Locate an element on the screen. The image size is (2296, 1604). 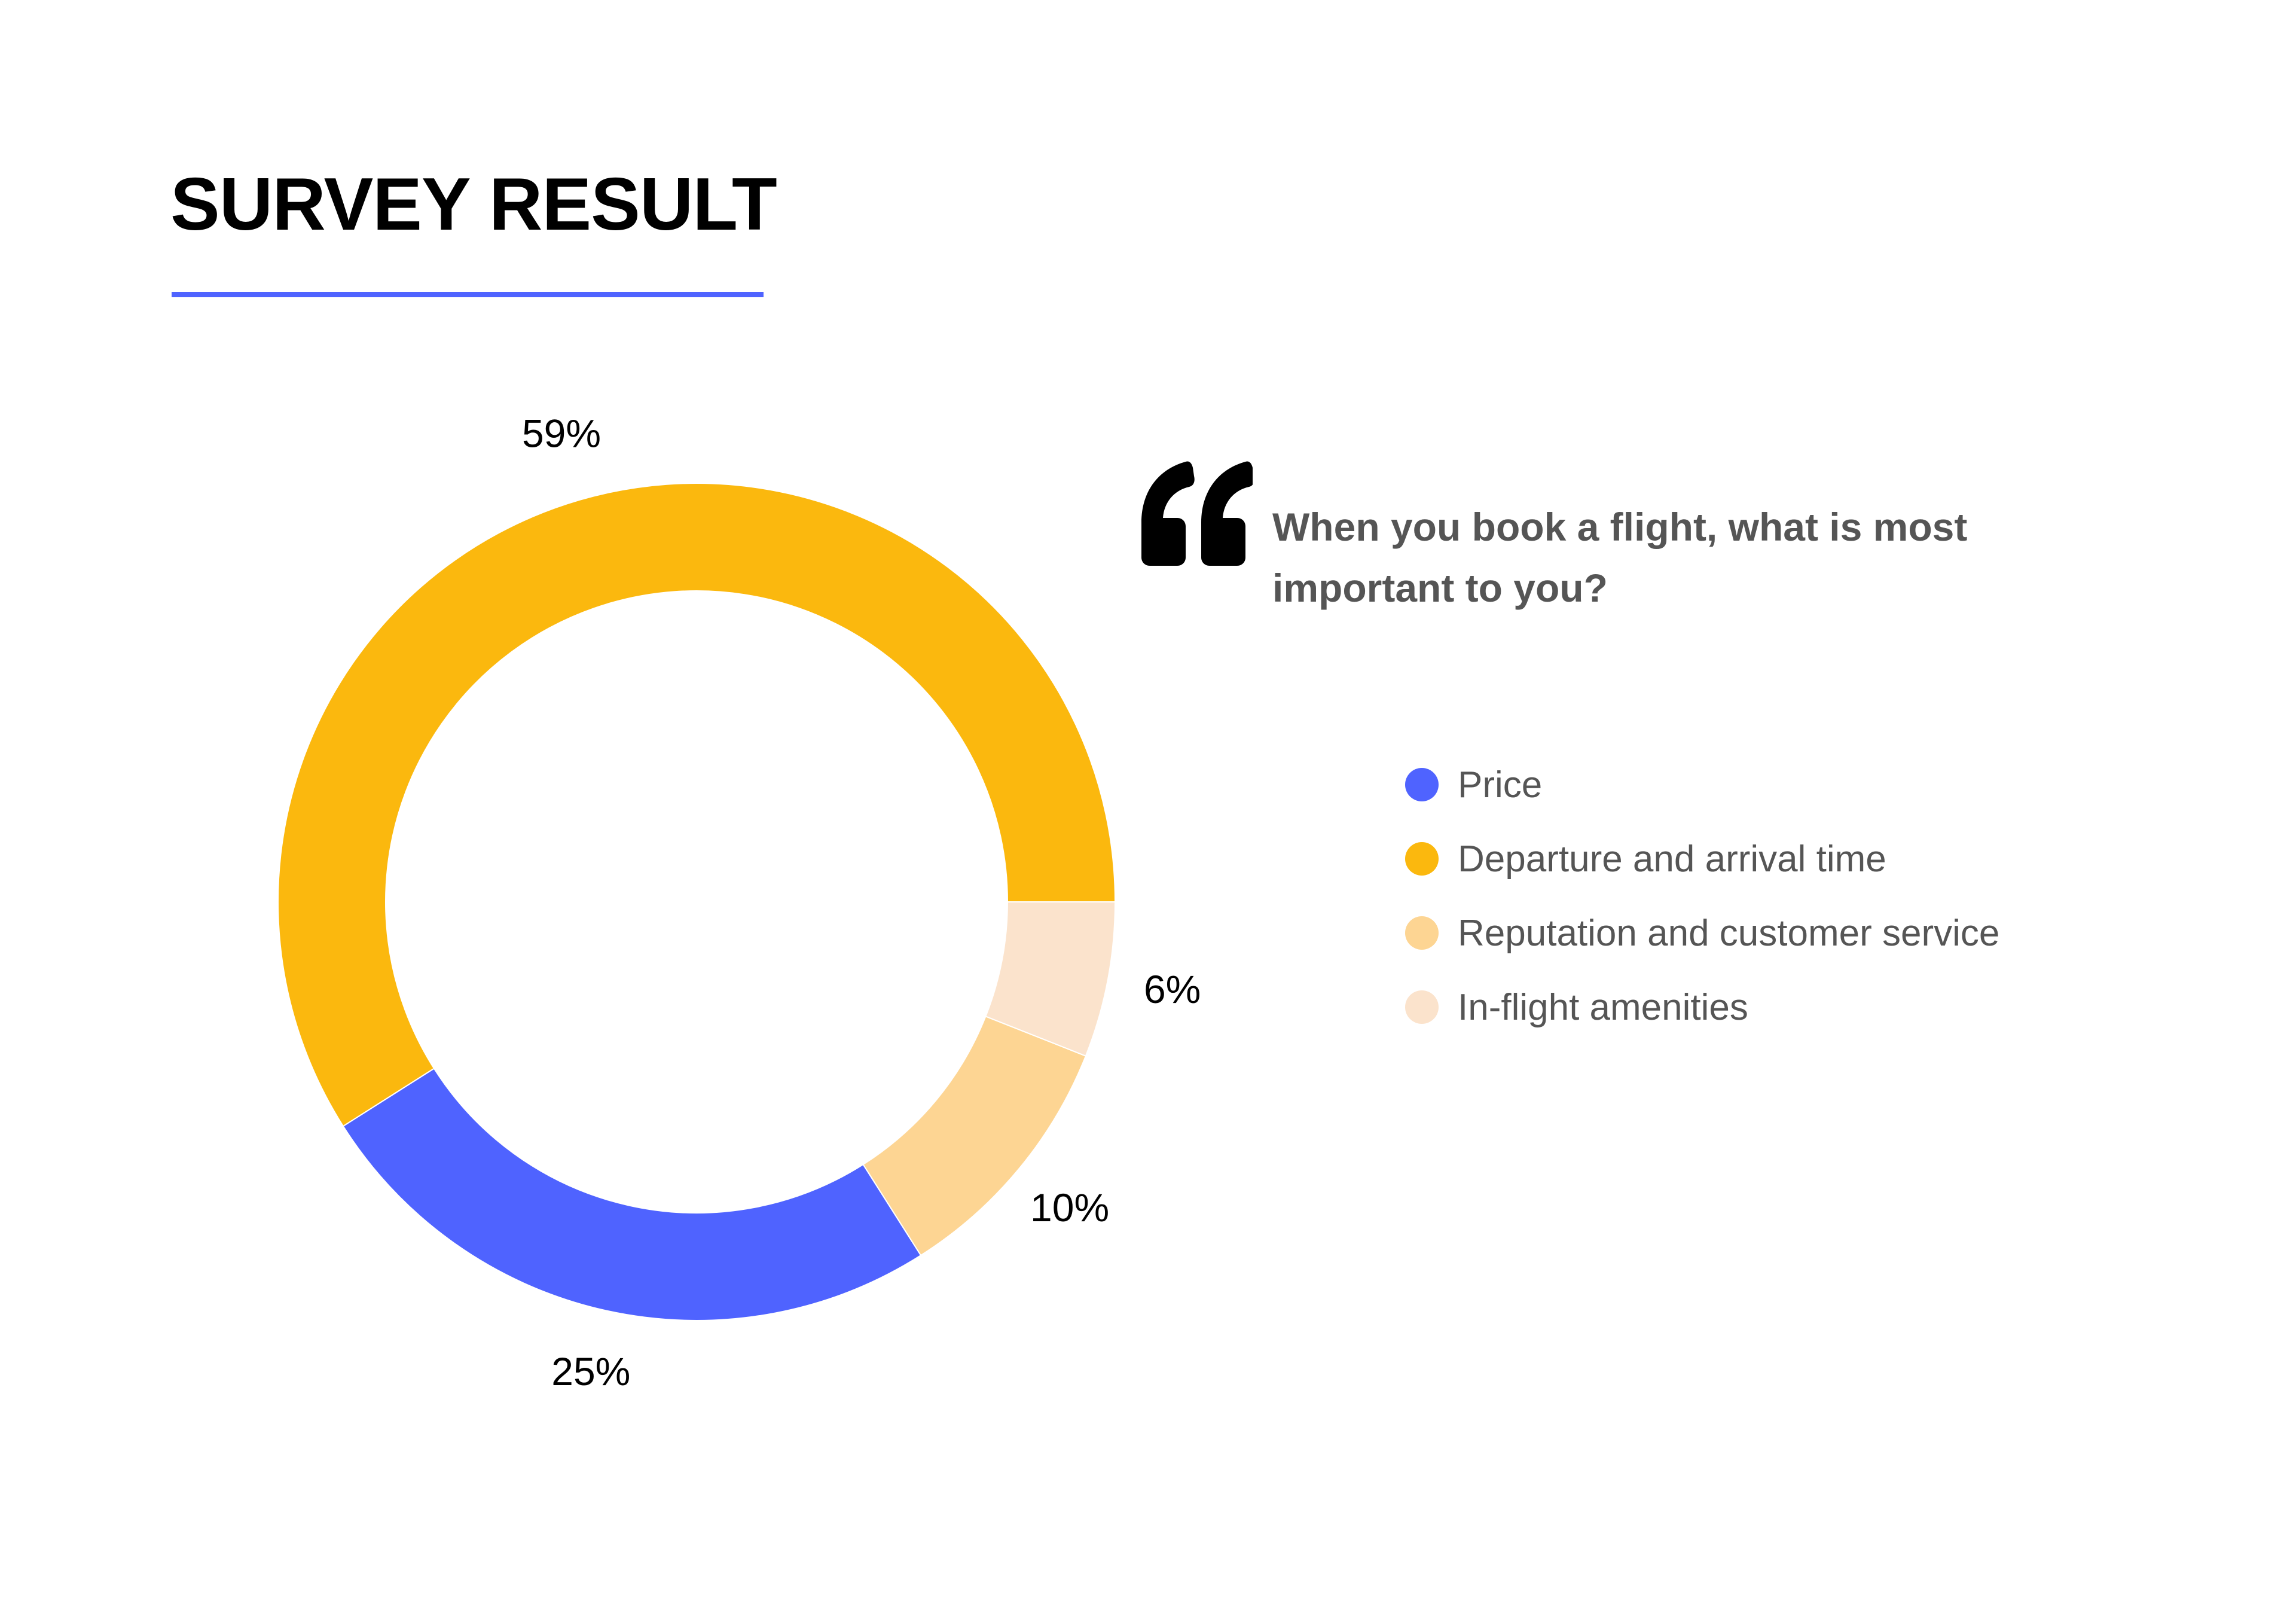
legend-label: Reputation and customer service is located at coordinates (1729, 933).